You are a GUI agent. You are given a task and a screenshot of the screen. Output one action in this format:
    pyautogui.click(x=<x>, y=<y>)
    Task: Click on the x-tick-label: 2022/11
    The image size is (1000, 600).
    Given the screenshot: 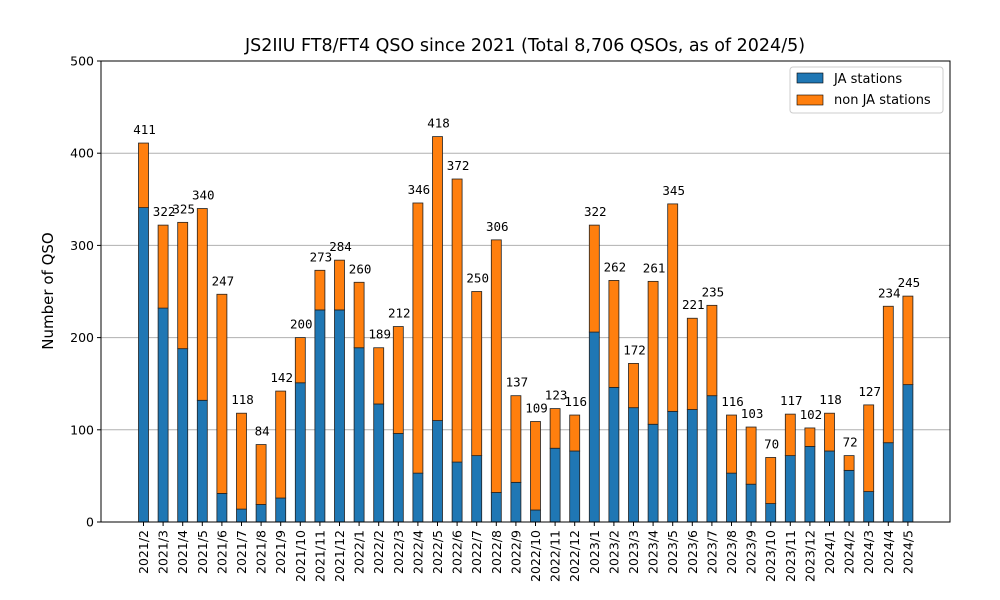 What is the action you would take?
    pyautogui.click(x=555, y=556)
    